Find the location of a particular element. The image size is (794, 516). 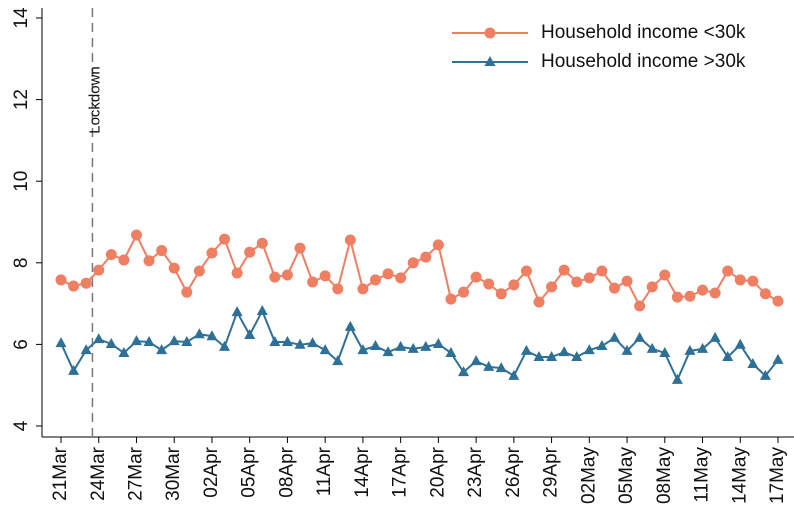

annotation-label: Lockdown is located at coordinates (94, 100).